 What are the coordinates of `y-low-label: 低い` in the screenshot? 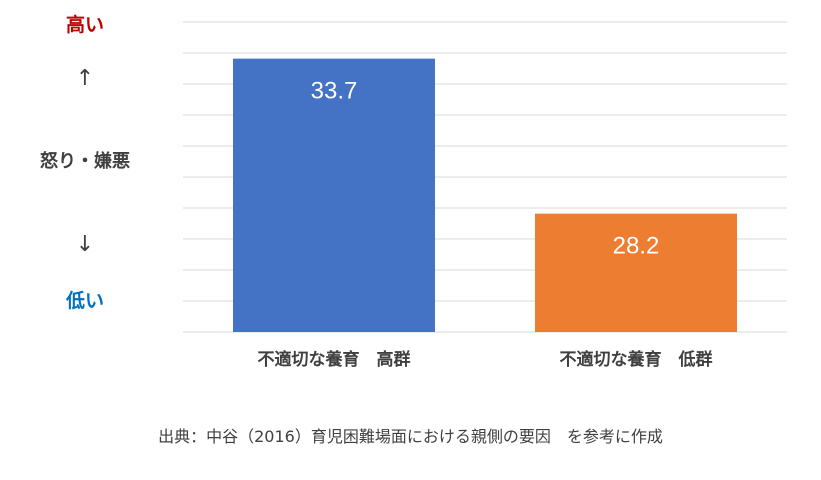 It's located at (84, 301).